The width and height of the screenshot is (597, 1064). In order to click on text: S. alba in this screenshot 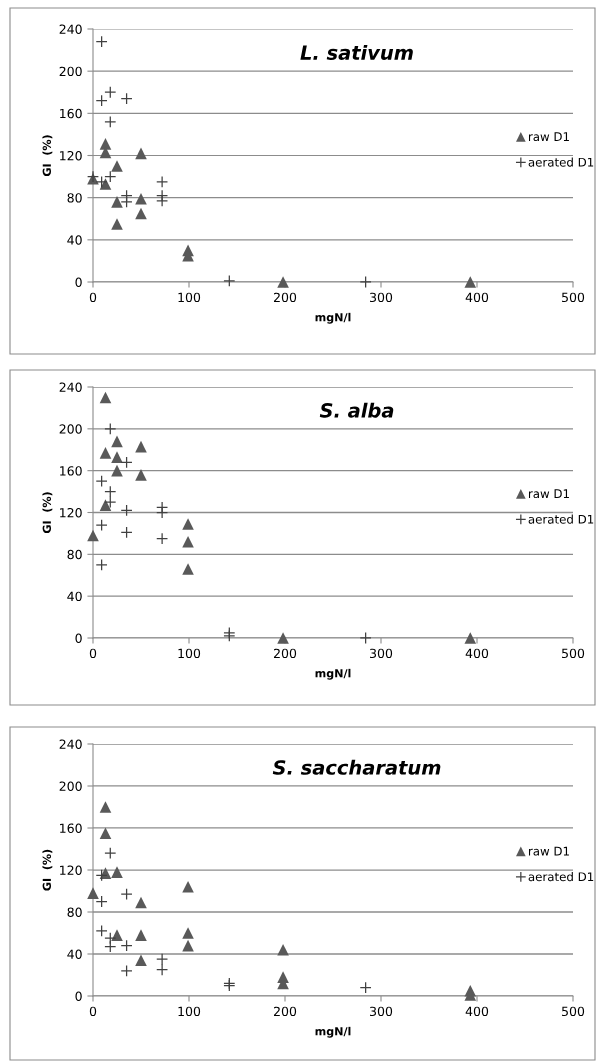, I will do `click(356, 410)`.